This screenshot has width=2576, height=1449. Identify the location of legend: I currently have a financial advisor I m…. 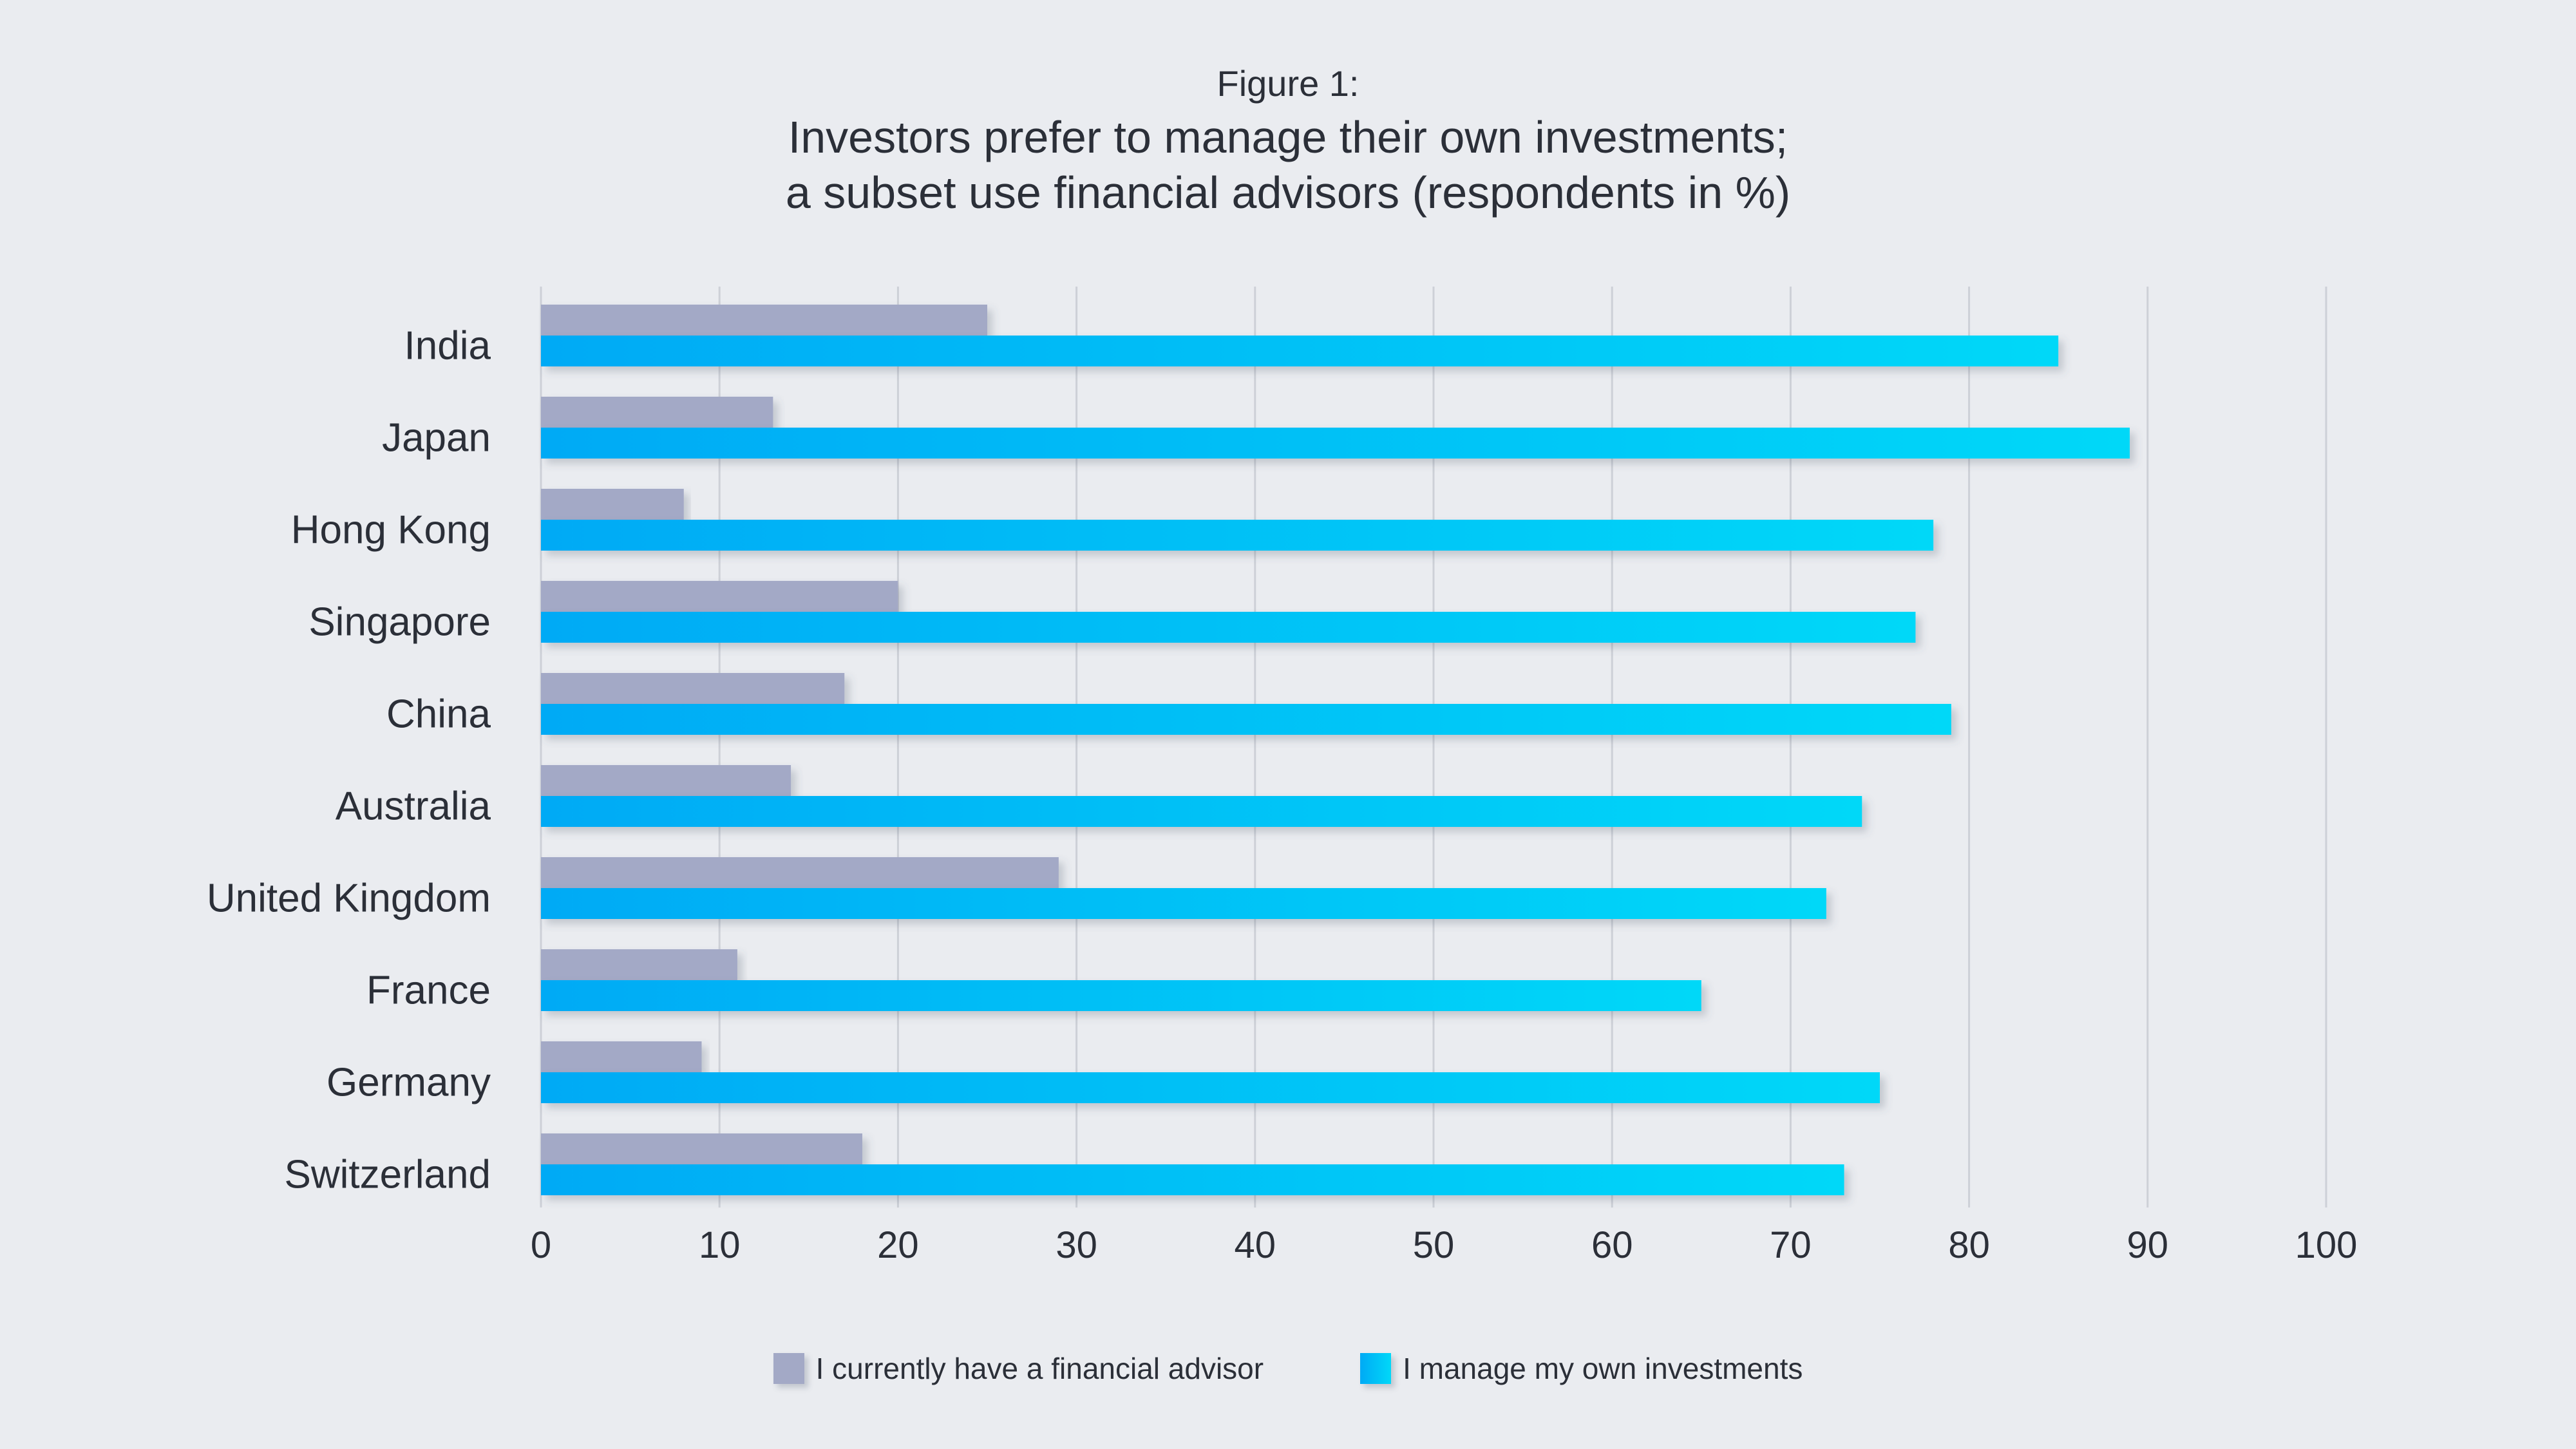
(1288, 1368).